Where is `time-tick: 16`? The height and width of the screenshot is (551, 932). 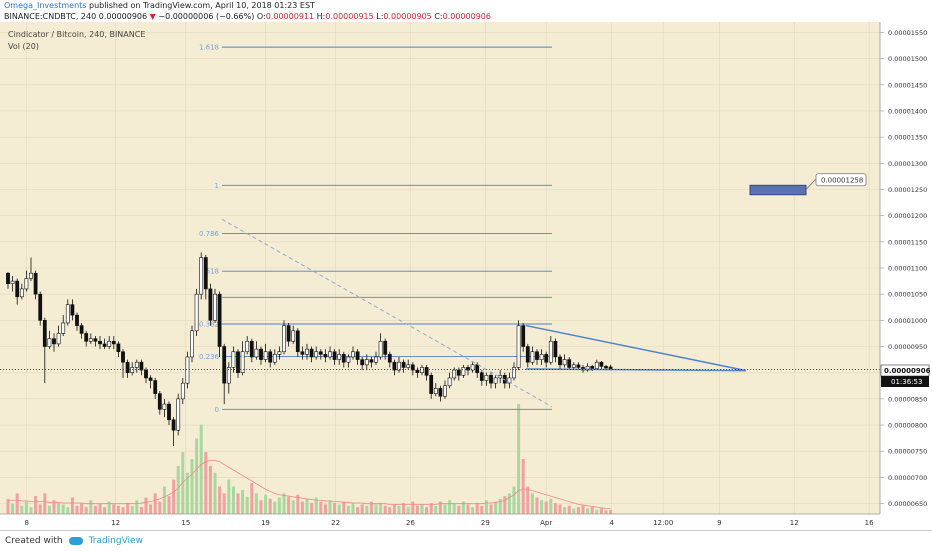 time-tick: 16 is located at coordinates (869, 523).